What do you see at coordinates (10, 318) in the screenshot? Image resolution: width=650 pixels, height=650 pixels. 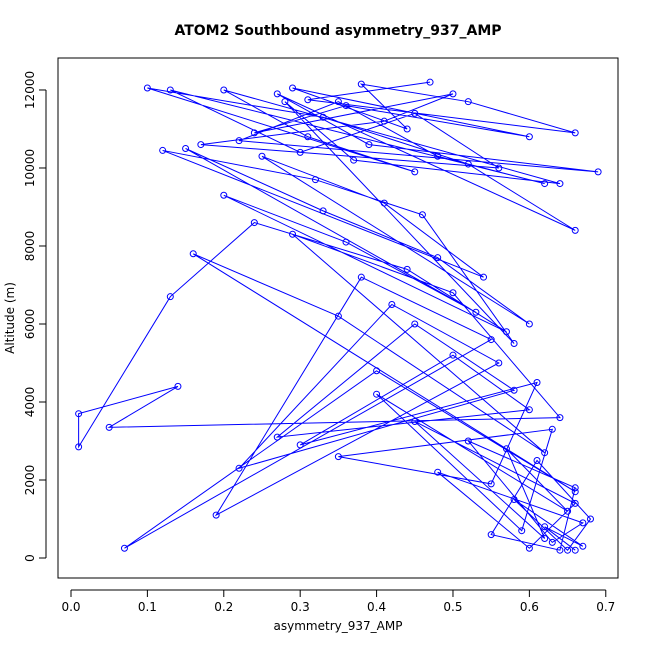 I see `y-axis-label: Altitude (m)` at bounding box center [10, 318].